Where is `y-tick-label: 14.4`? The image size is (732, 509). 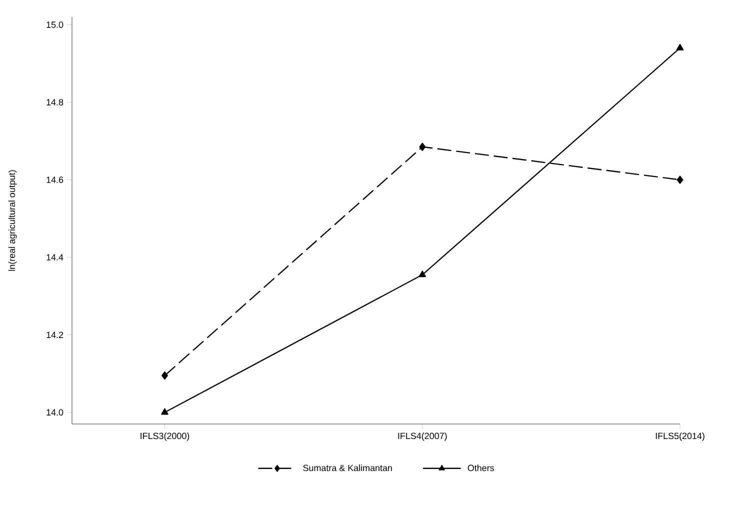
y-tick-label: 14.4 is located at coordinates (55, 257).